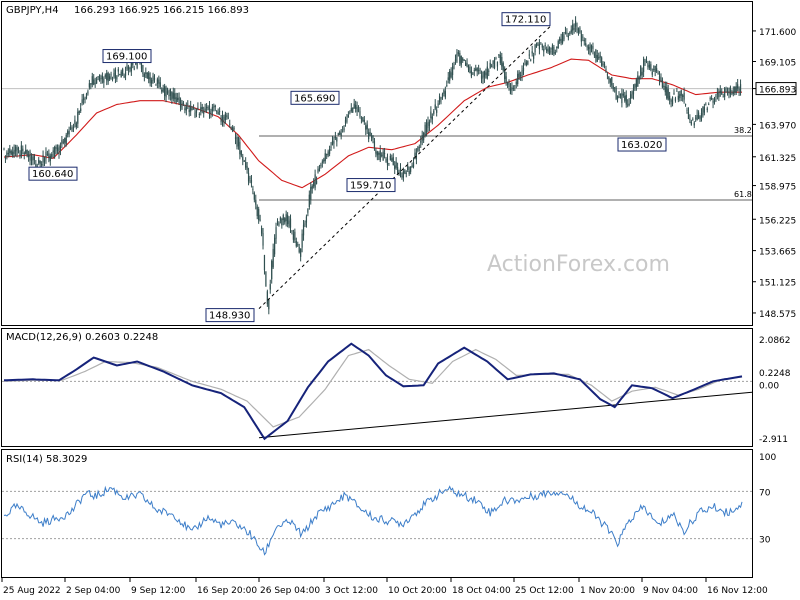 Image resolution: width=800 pixels, height=600 pixels. Describe the element at coordinates (777, 126) in the screenshot. I see `price-tick-label: 163.970` at that location.